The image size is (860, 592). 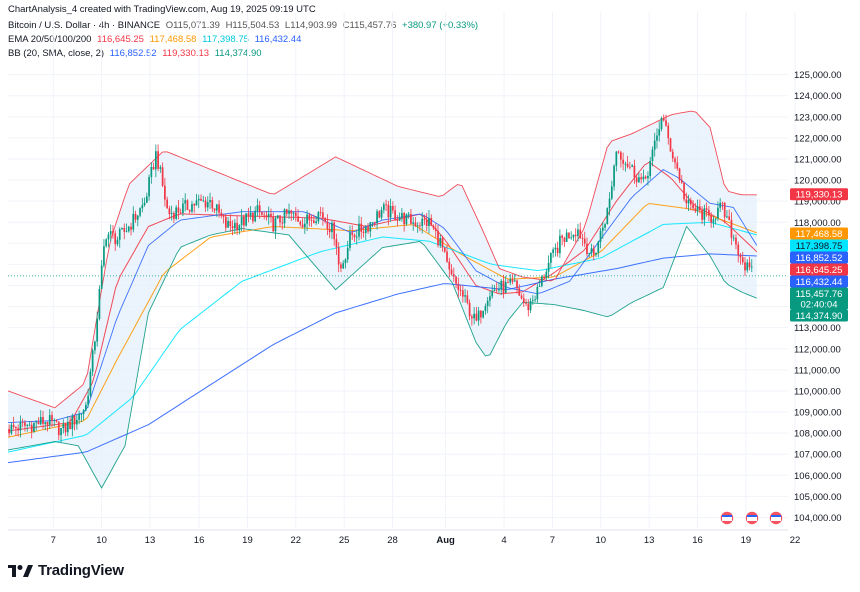 I want to click on y-tick-label: 113,000.00, so click(x=817, y=328).